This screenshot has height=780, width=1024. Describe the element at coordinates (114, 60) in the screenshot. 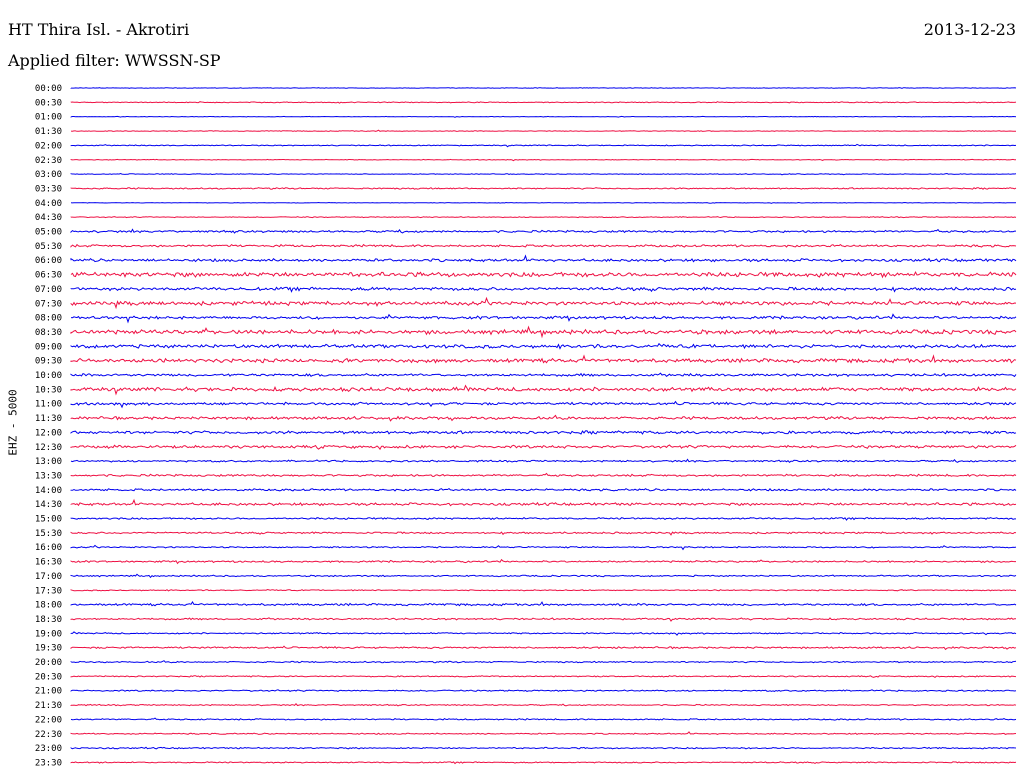

I see `filter-label: Applied filter: WWSSN-SP` at that location.